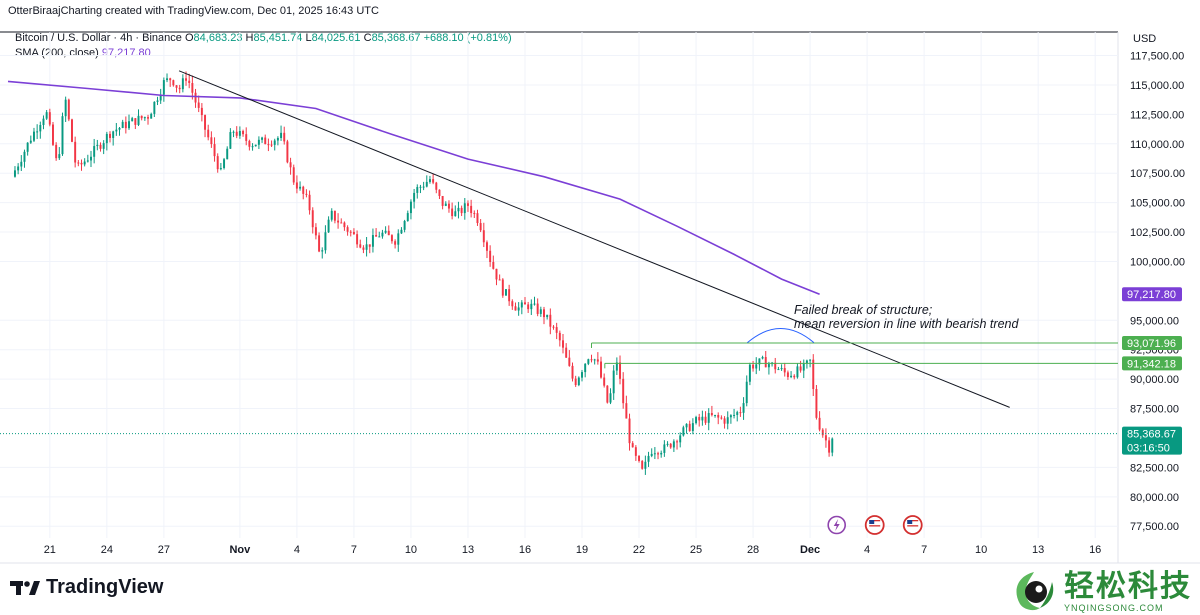  What do you see at coordinates (468, 550) in the screenshot?
I see `x-tick-label: 13` at bounding box center [468, 550].